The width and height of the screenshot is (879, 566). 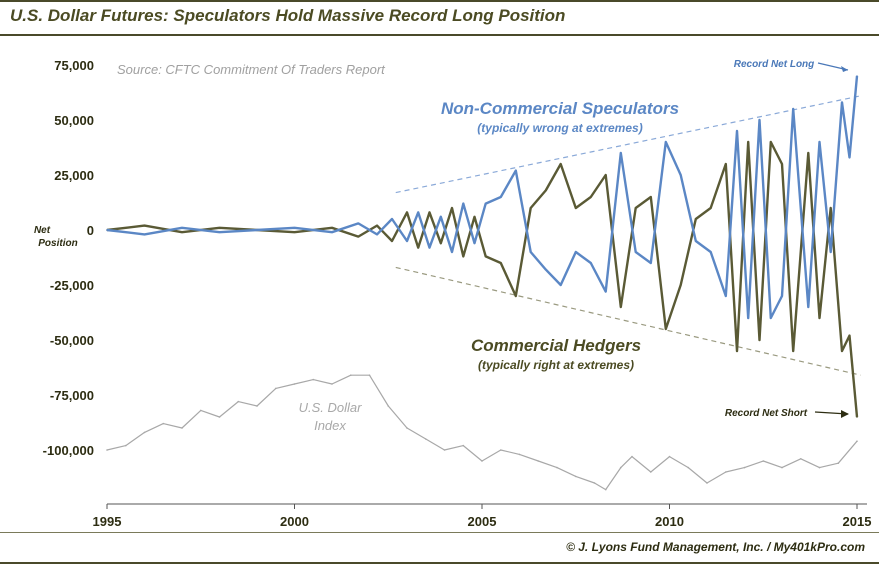 What do you see at coordinates (294, 521) in the screenshot?
I see `x-tick-label: 2000` at bounding box center [294, 521].